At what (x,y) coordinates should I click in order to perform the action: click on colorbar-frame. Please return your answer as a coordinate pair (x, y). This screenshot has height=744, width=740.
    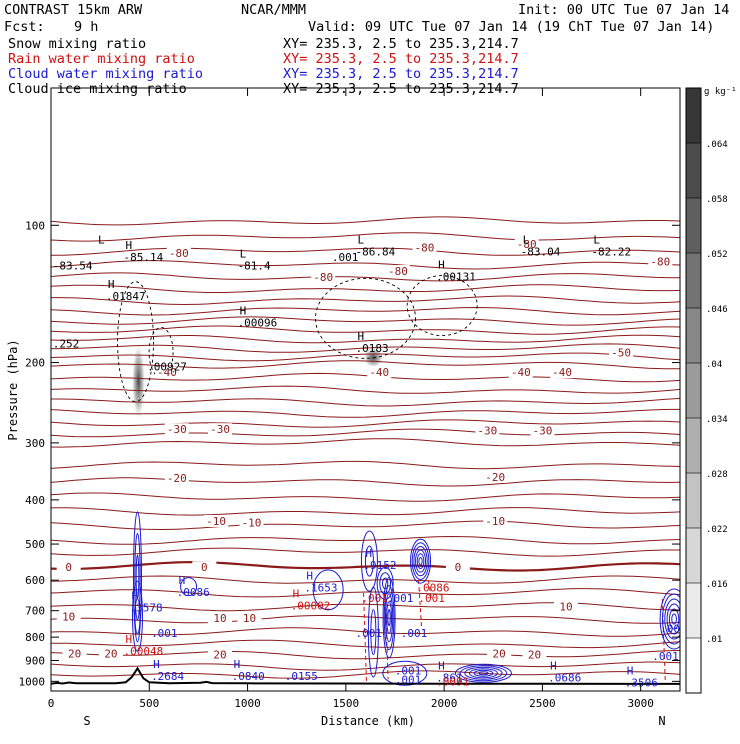
    Looking at the image, I should click on (693, 390).